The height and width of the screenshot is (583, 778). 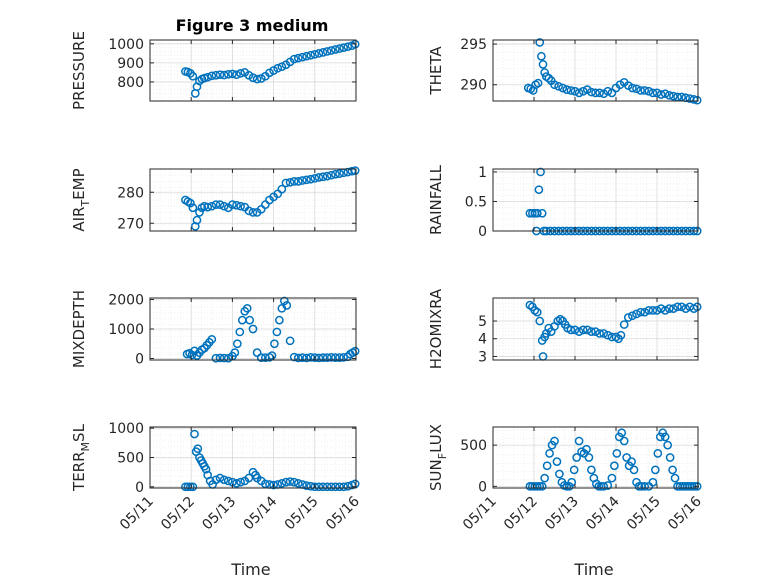 I want to click on y-tick-label: 1, so click(x=482, y=173).